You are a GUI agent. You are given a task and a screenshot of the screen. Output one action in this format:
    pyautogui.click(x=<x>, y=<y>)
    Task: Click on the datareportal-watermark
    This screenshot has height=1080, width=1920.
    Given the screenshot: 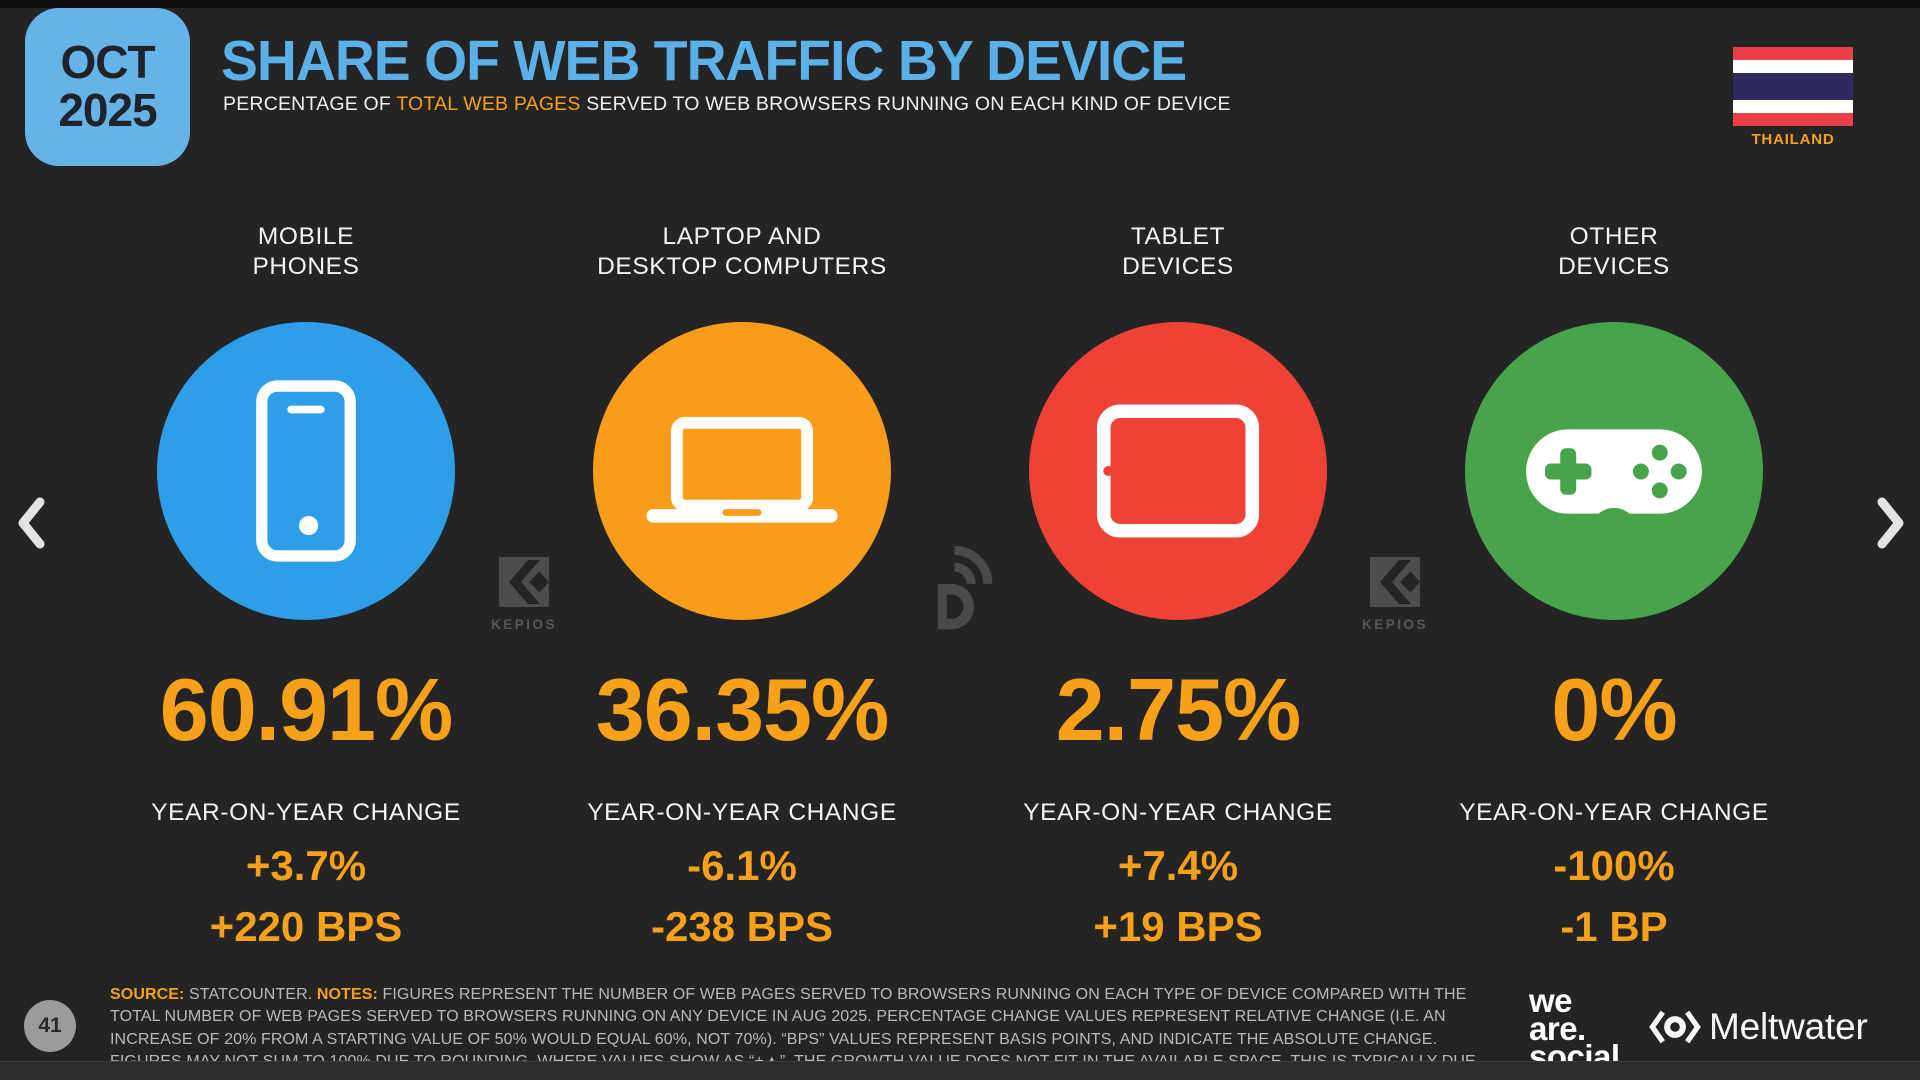 What is the action you would take?
    pyautogui.click(x=962, y=595)
    